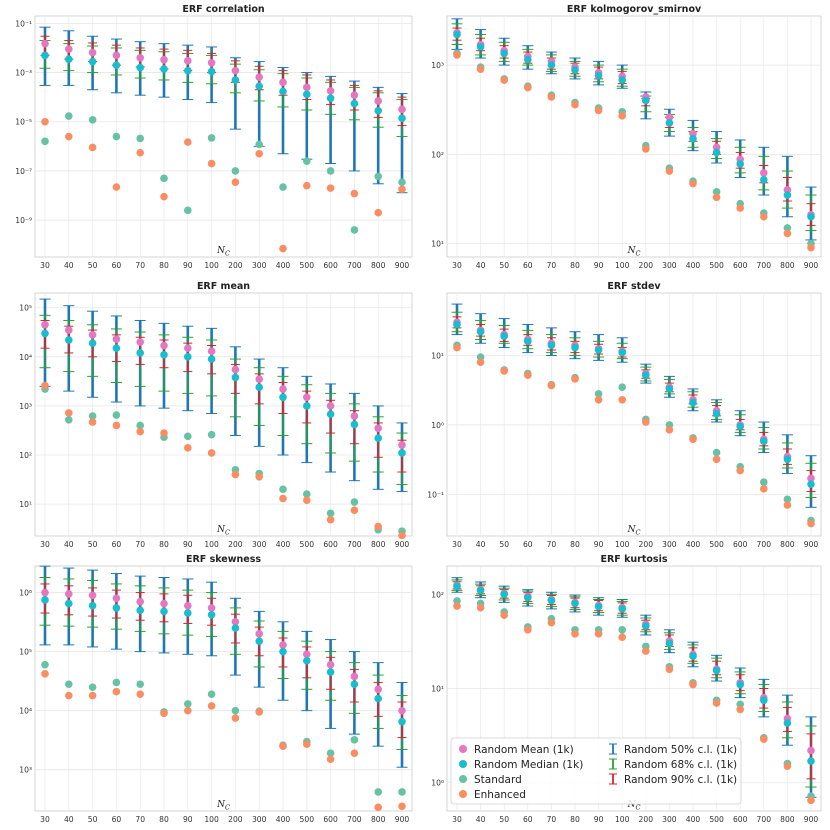 The width and height of the screenshot is (830, 830). Describe the element at coordinates (633, 559) in the screenshot. I see `panel-title: ERF kurtosis` at that location.